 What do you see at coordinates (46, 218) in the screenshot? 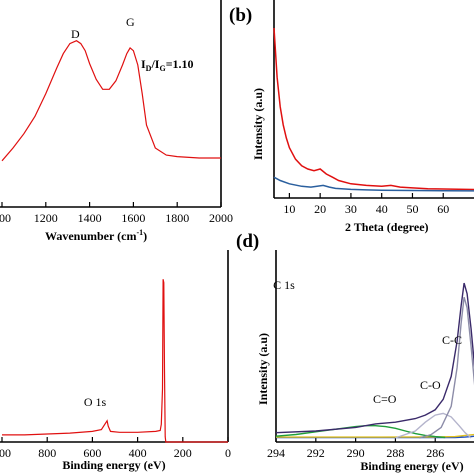
I see `panel-a-tick-label: 1200` at bounding box center [46, 218].